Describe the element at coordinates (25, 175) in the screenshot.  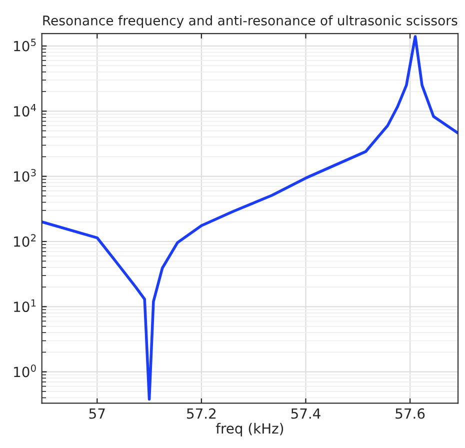
I see `y-tick-label: 10$^{3}$` at that location.